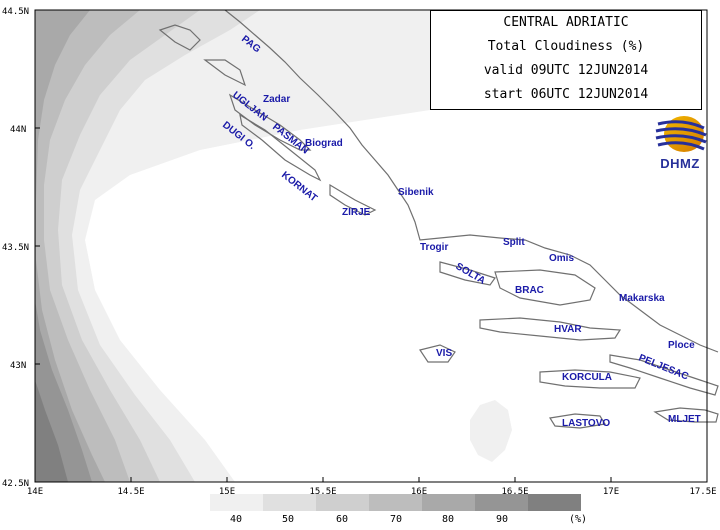 The image size is (720, 530). Describe the element at coordinates (514, 492) in the screenshot. I see `lon-label-16-5: 16.5E` at that location.